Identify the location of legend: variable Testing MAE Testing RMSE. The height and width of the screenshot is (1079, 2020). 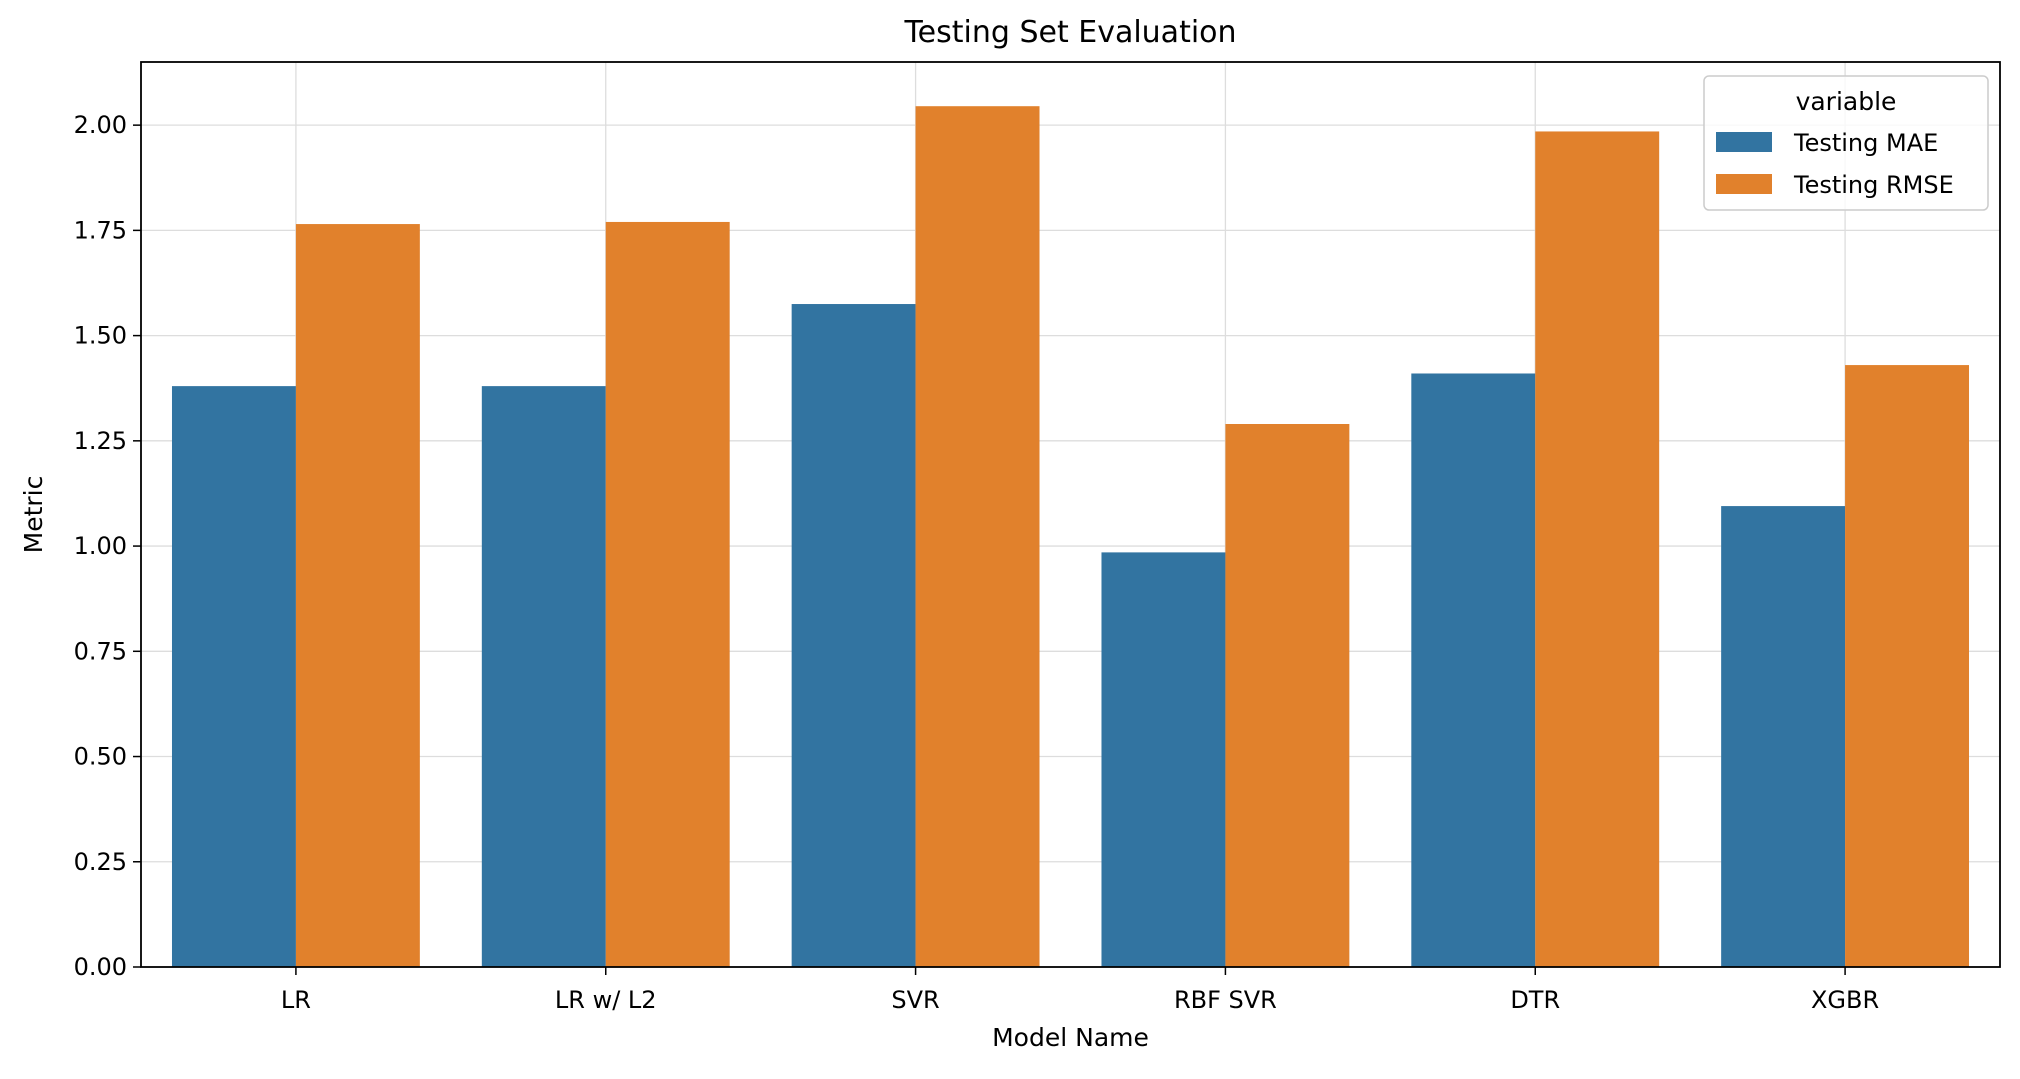
(1846, 143).